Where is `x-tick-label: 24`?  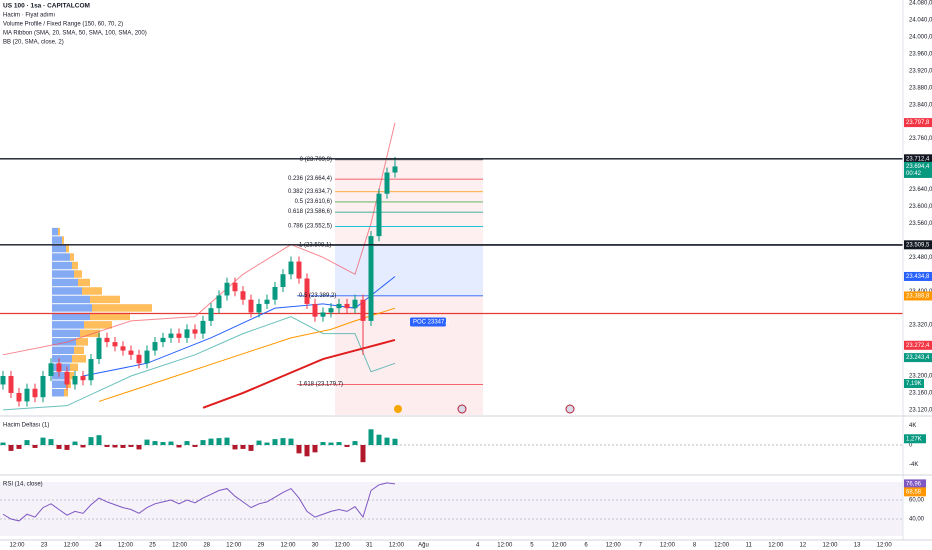 x-tick-label: 24 is located at coordinates (98, 546).